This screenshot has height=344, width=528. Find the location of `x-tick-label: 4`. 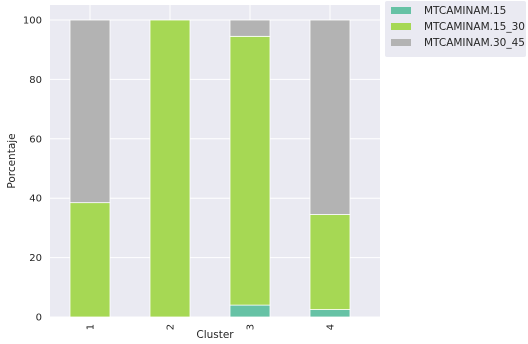

x-tick-label: 4 is located at coordinates (331, 327).